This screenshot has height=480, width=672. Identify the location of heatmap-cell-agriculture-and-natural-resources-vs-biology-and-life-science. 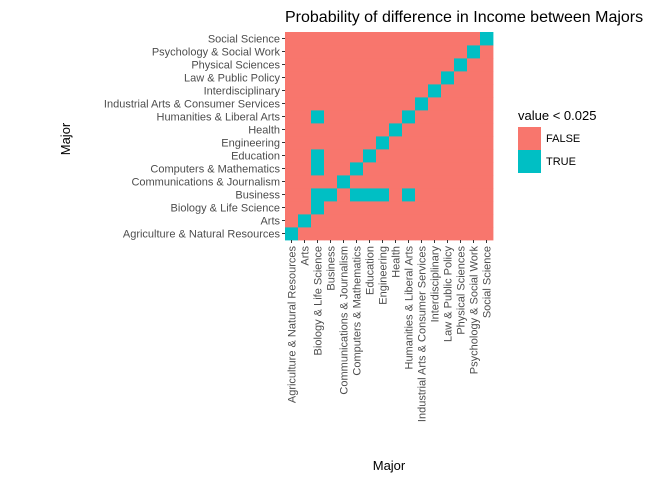
(292, 208).